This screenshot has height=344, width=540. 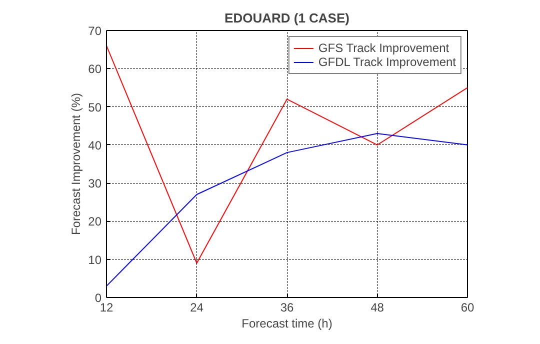 I want to click on y-tick-label: 50, so click(x=95, y=107).